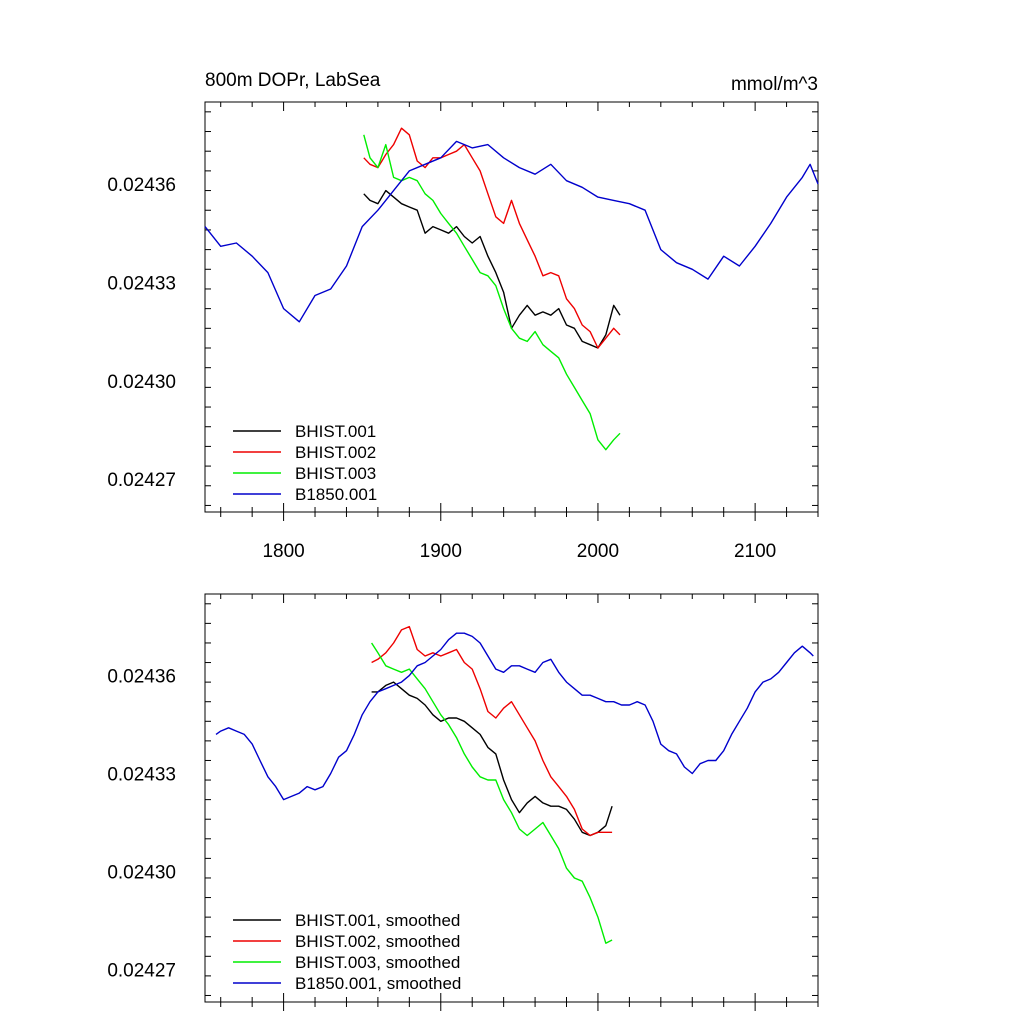  I want to click on x-tick-label: 2000, so click(598, 551).